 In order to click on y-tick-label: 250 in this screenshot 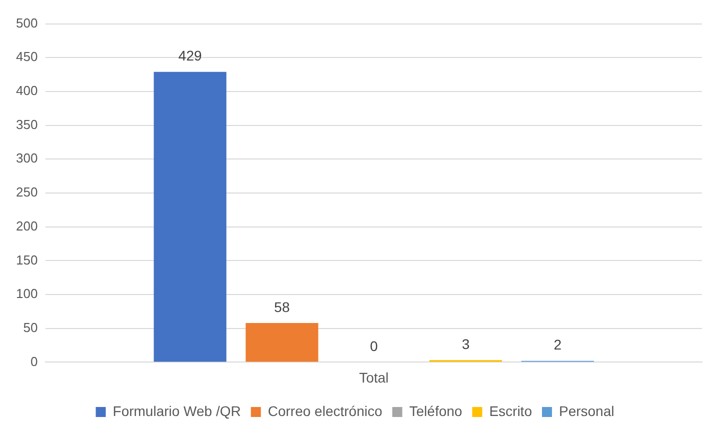, I will do `click(27, 192)`.